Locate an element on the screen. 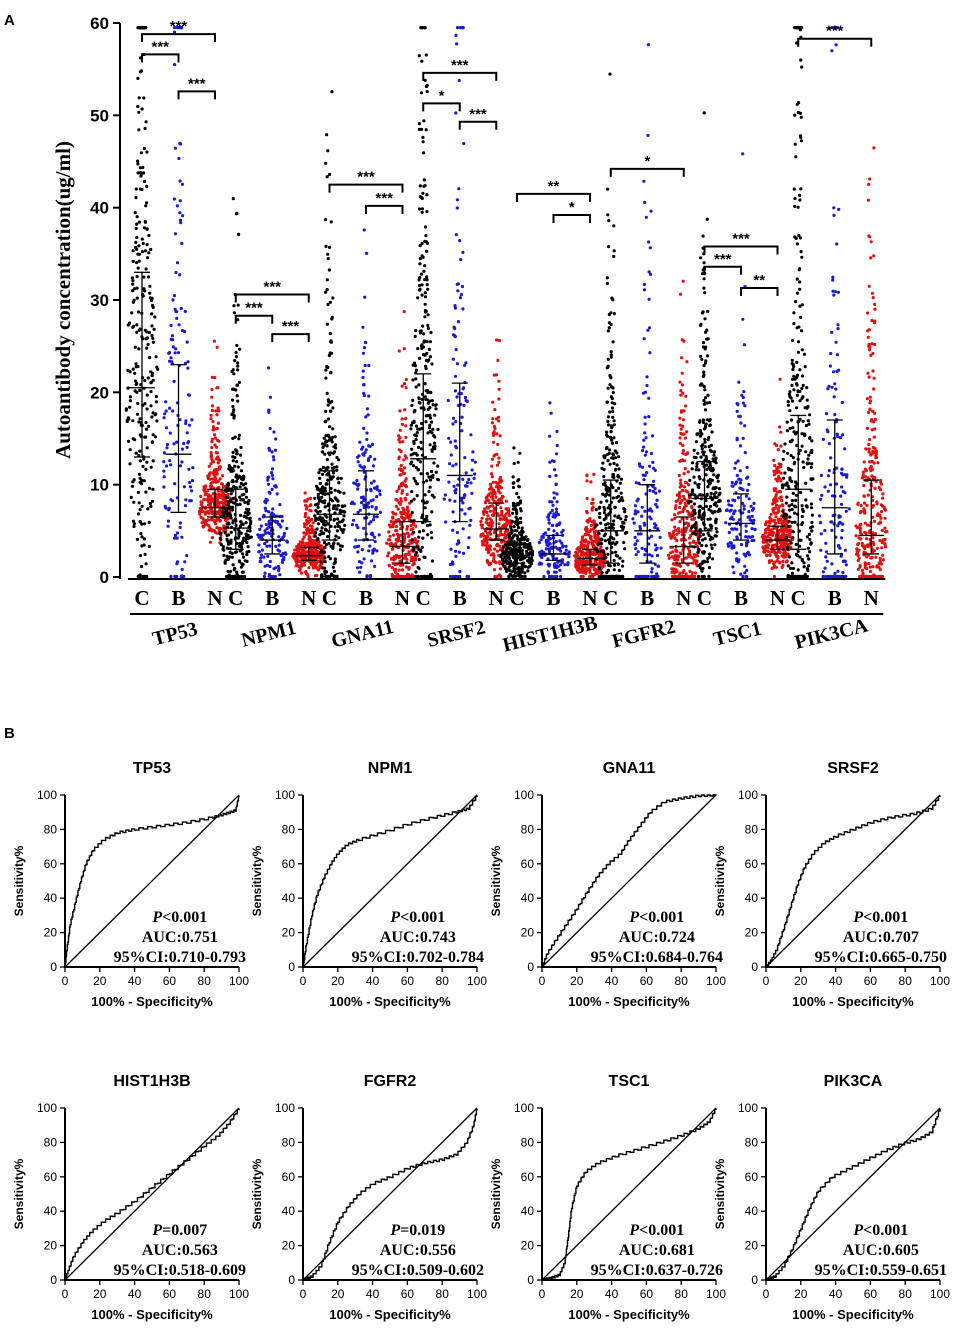 The height and width of the screenshot is (1339, 962). significance-bracket is located at coordinates (272, 298).